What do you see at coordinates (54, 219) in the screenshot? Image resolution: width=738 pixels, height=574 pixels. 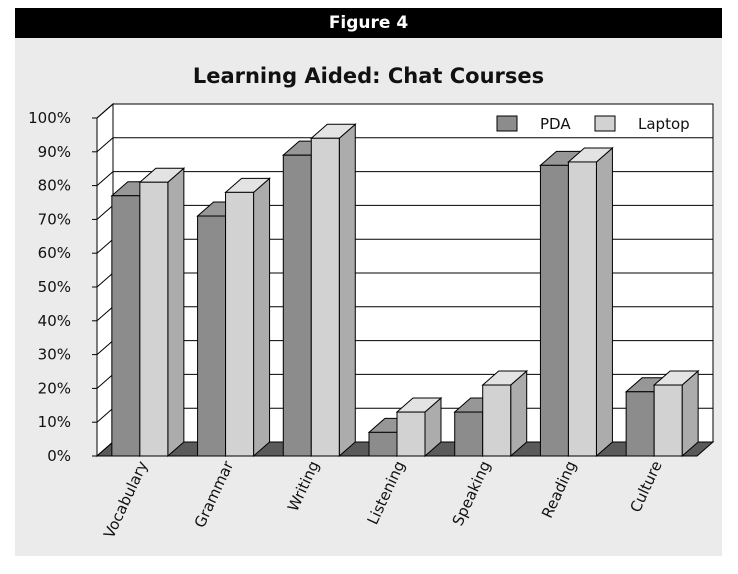 I see `y-tick-label: 70%` at bounding box center [54, 219].